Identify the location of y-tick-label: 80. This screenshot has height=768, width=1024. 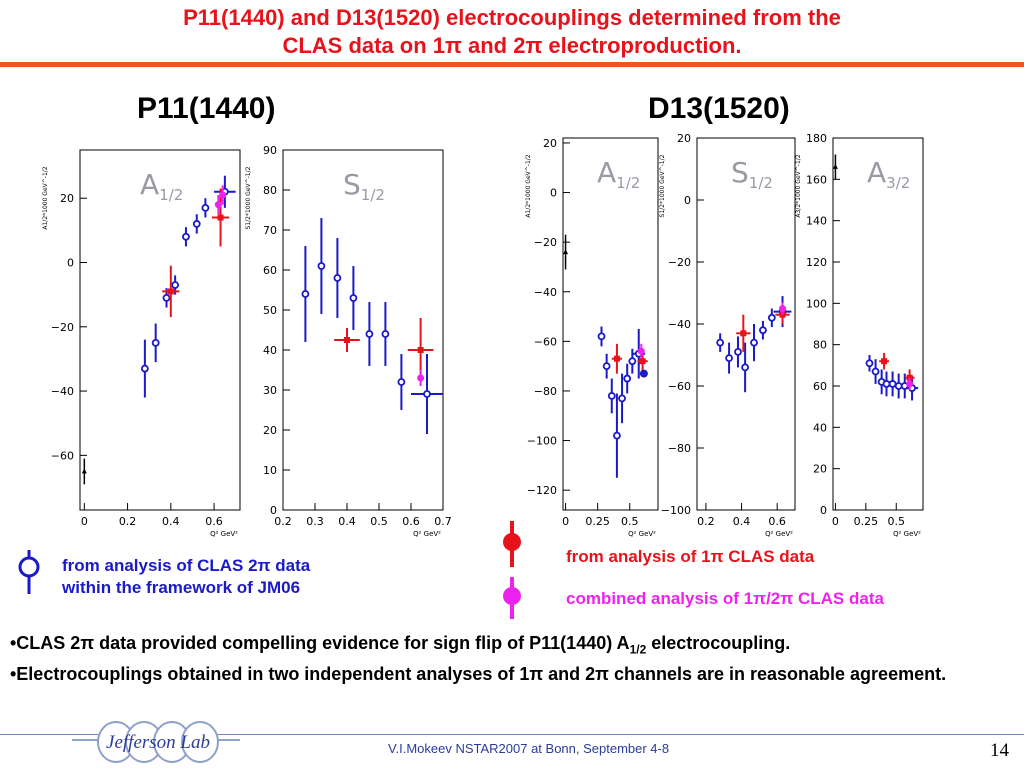
(820, 345).